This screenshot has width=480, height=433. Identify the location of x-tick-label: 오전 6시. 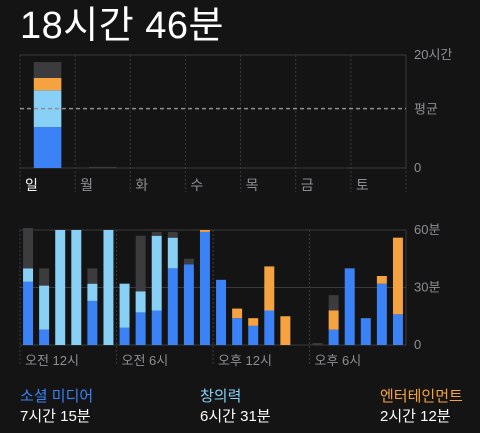
(145, 360).